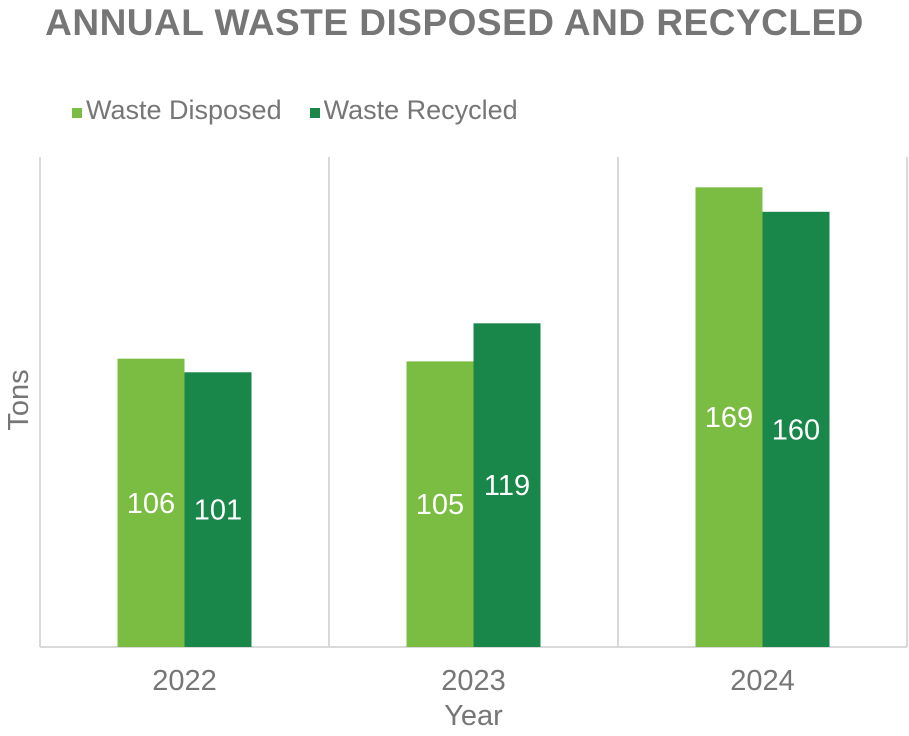  What do you see at coordinates (77, 112) in the screenshot?
I see `legend-swatch-waste-disposed` at bounding box center [77, 112].